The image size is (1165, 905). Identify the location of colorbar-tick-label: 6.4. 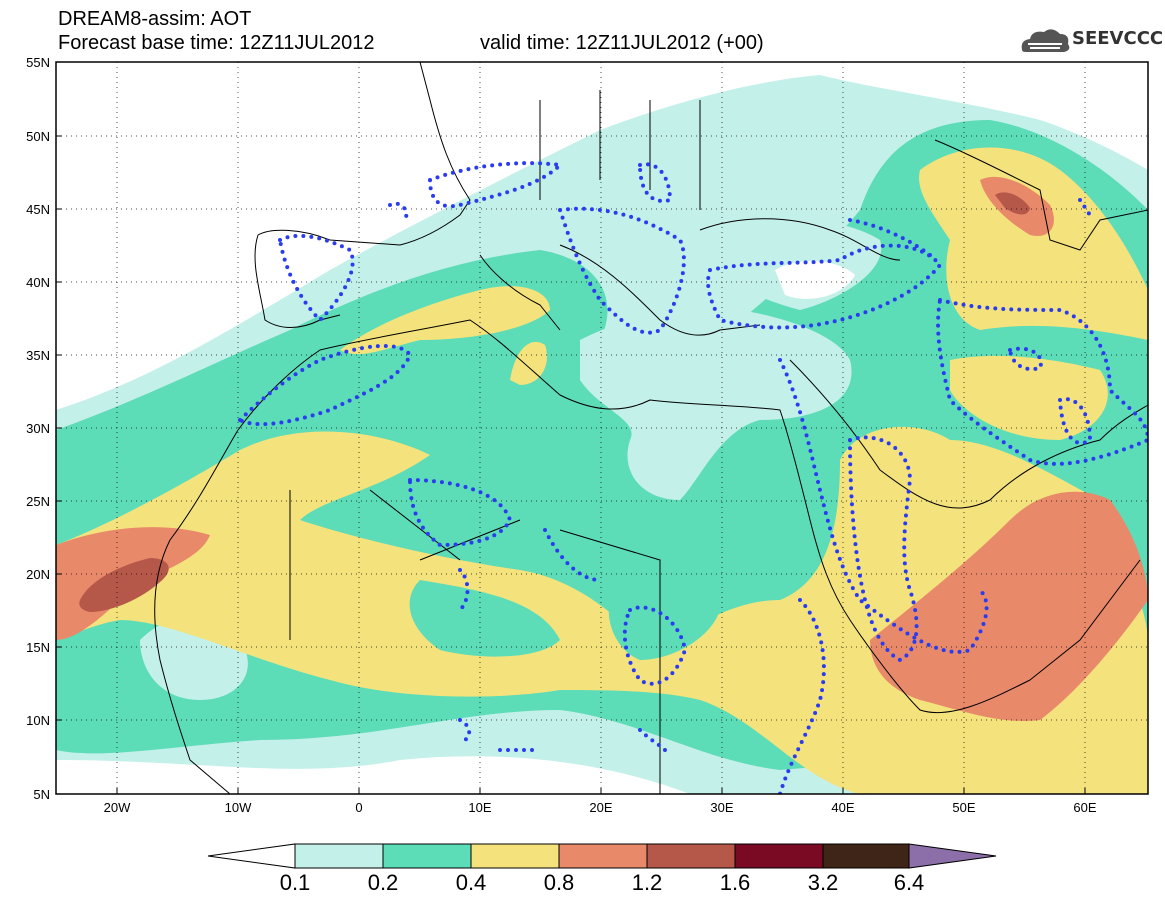
(909, 882).